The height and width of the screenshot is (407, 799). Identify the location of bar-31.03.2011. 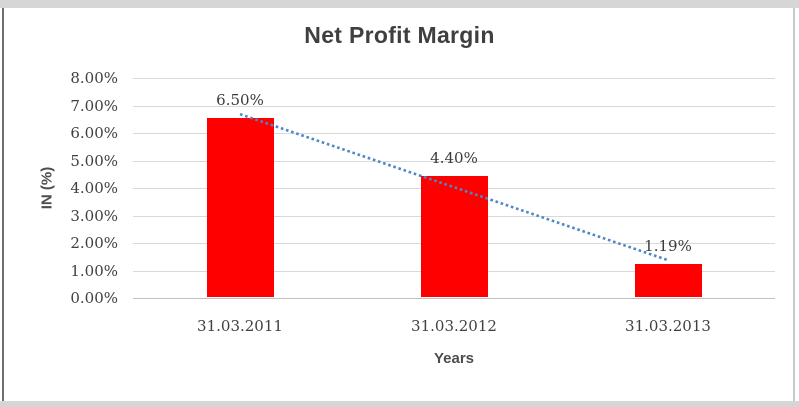
(240, 207).